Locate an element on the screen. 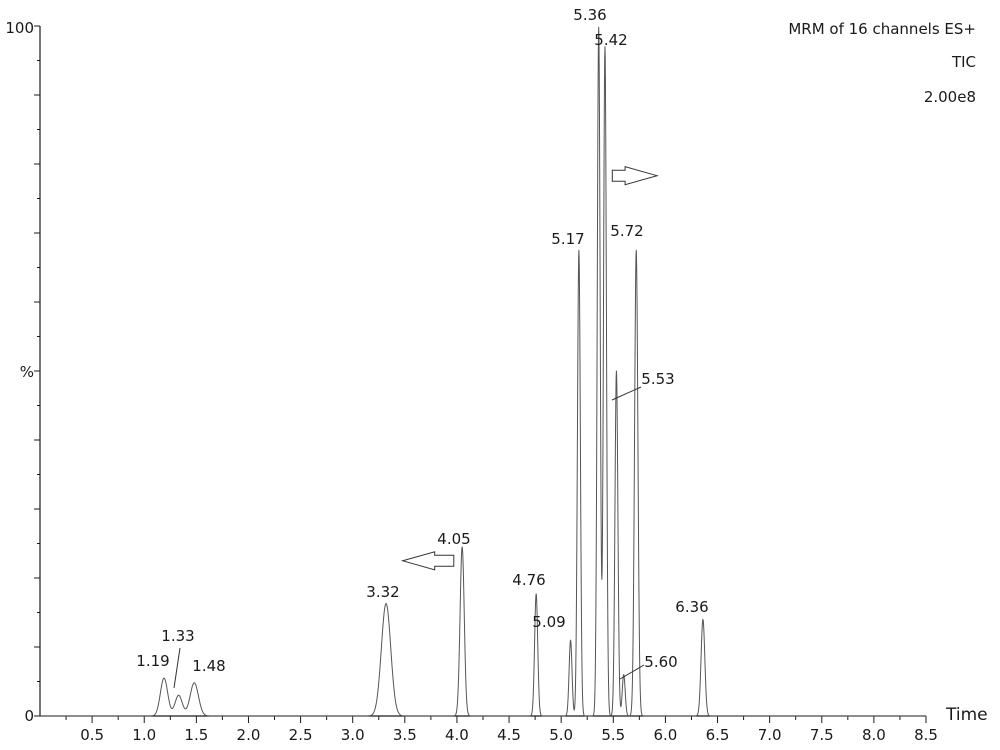 This screenshot has width=1000, height=750. left-arrow is located at coordinates (428, 561).